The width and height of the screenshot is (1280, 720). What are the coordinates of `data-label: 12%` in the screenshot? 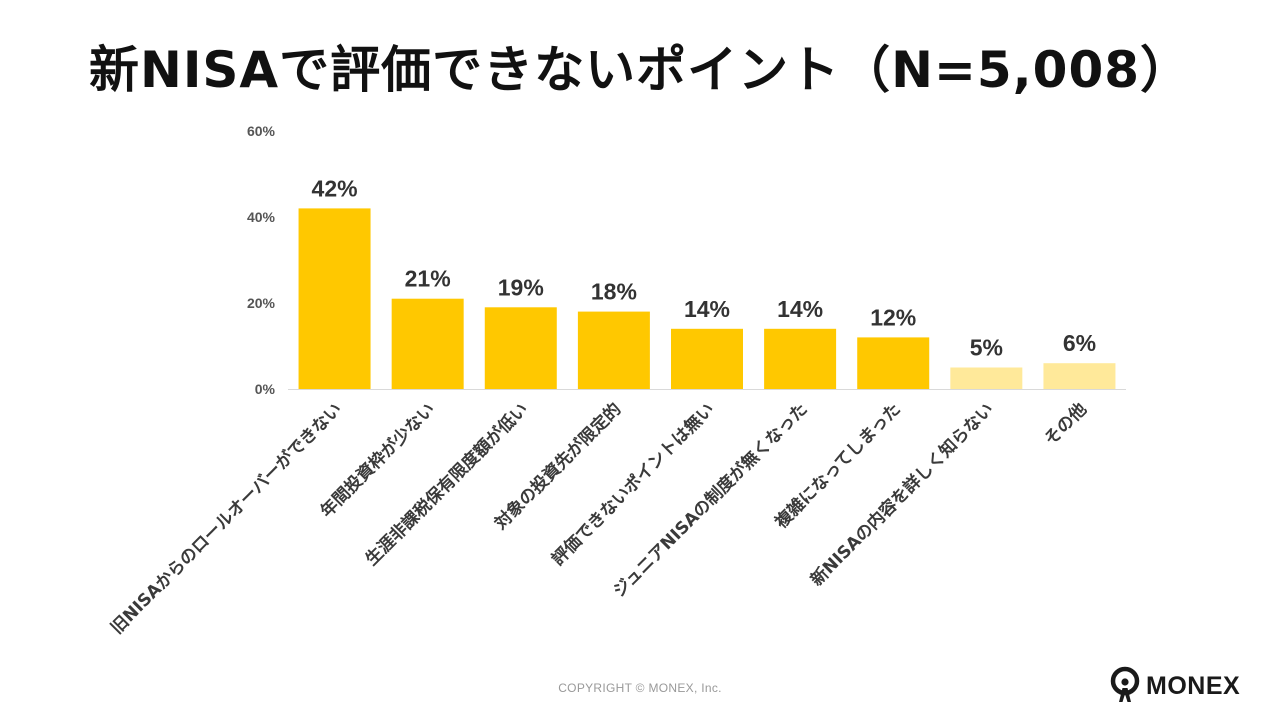 It's located at (893, 317).